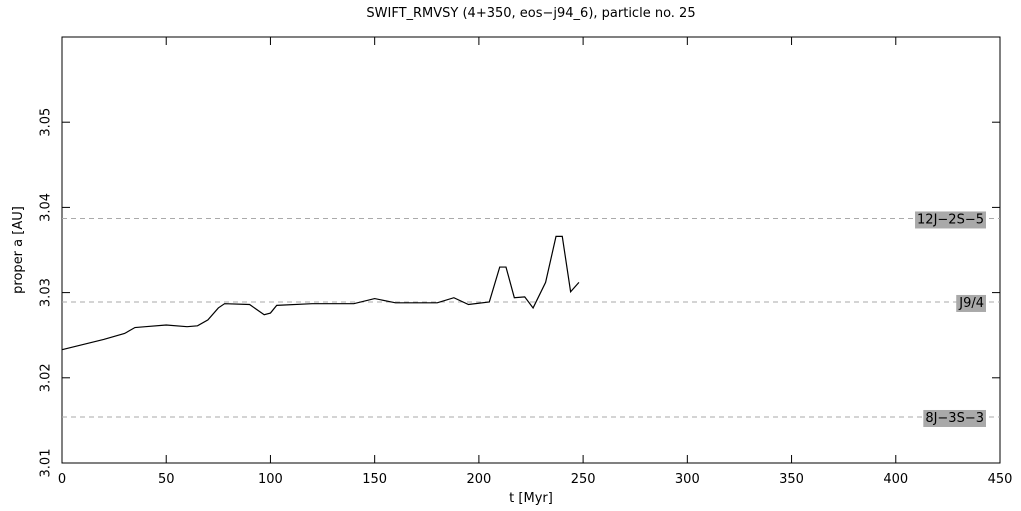 The height and width of the screenshot is (511, 1021). What do you see at coordinates (270, 479) in the screenshot?
I see `x-tick-label: 100` at bounding box center [270, 479].